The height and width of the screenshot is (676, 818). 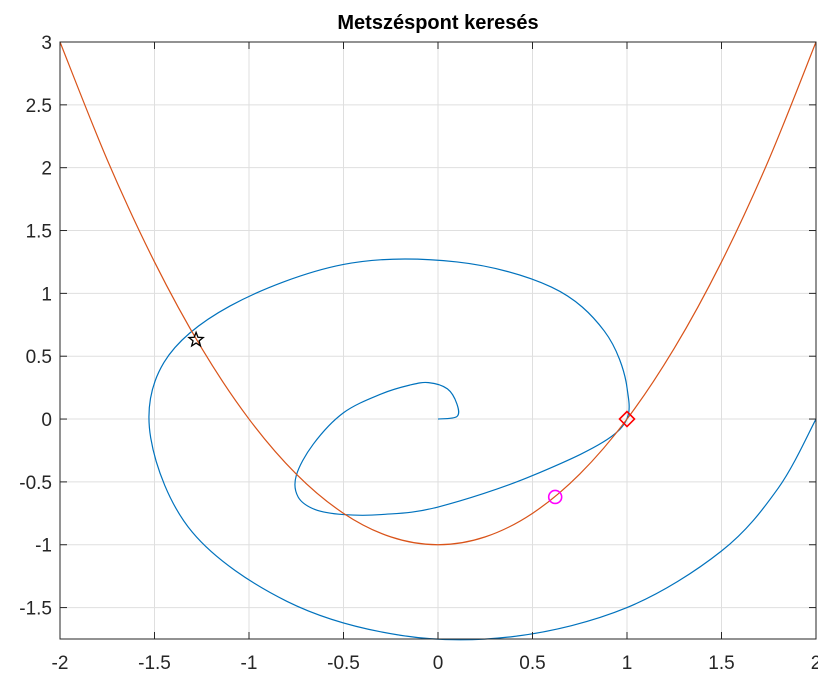 I want to click on x-tick-label: 1, so click(x=627, y=663).